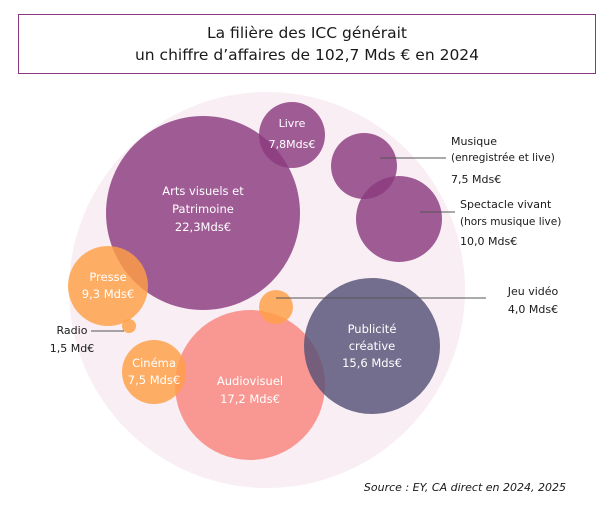 The width and height of the screenshot is (614, 508). What do you see at coordinates (503, 160) in the screenshot?
I see `label-musique-enregistree-et-live: Musique (enregistrée et live) 7,5 Mds€` at bounding box center [503, 160].